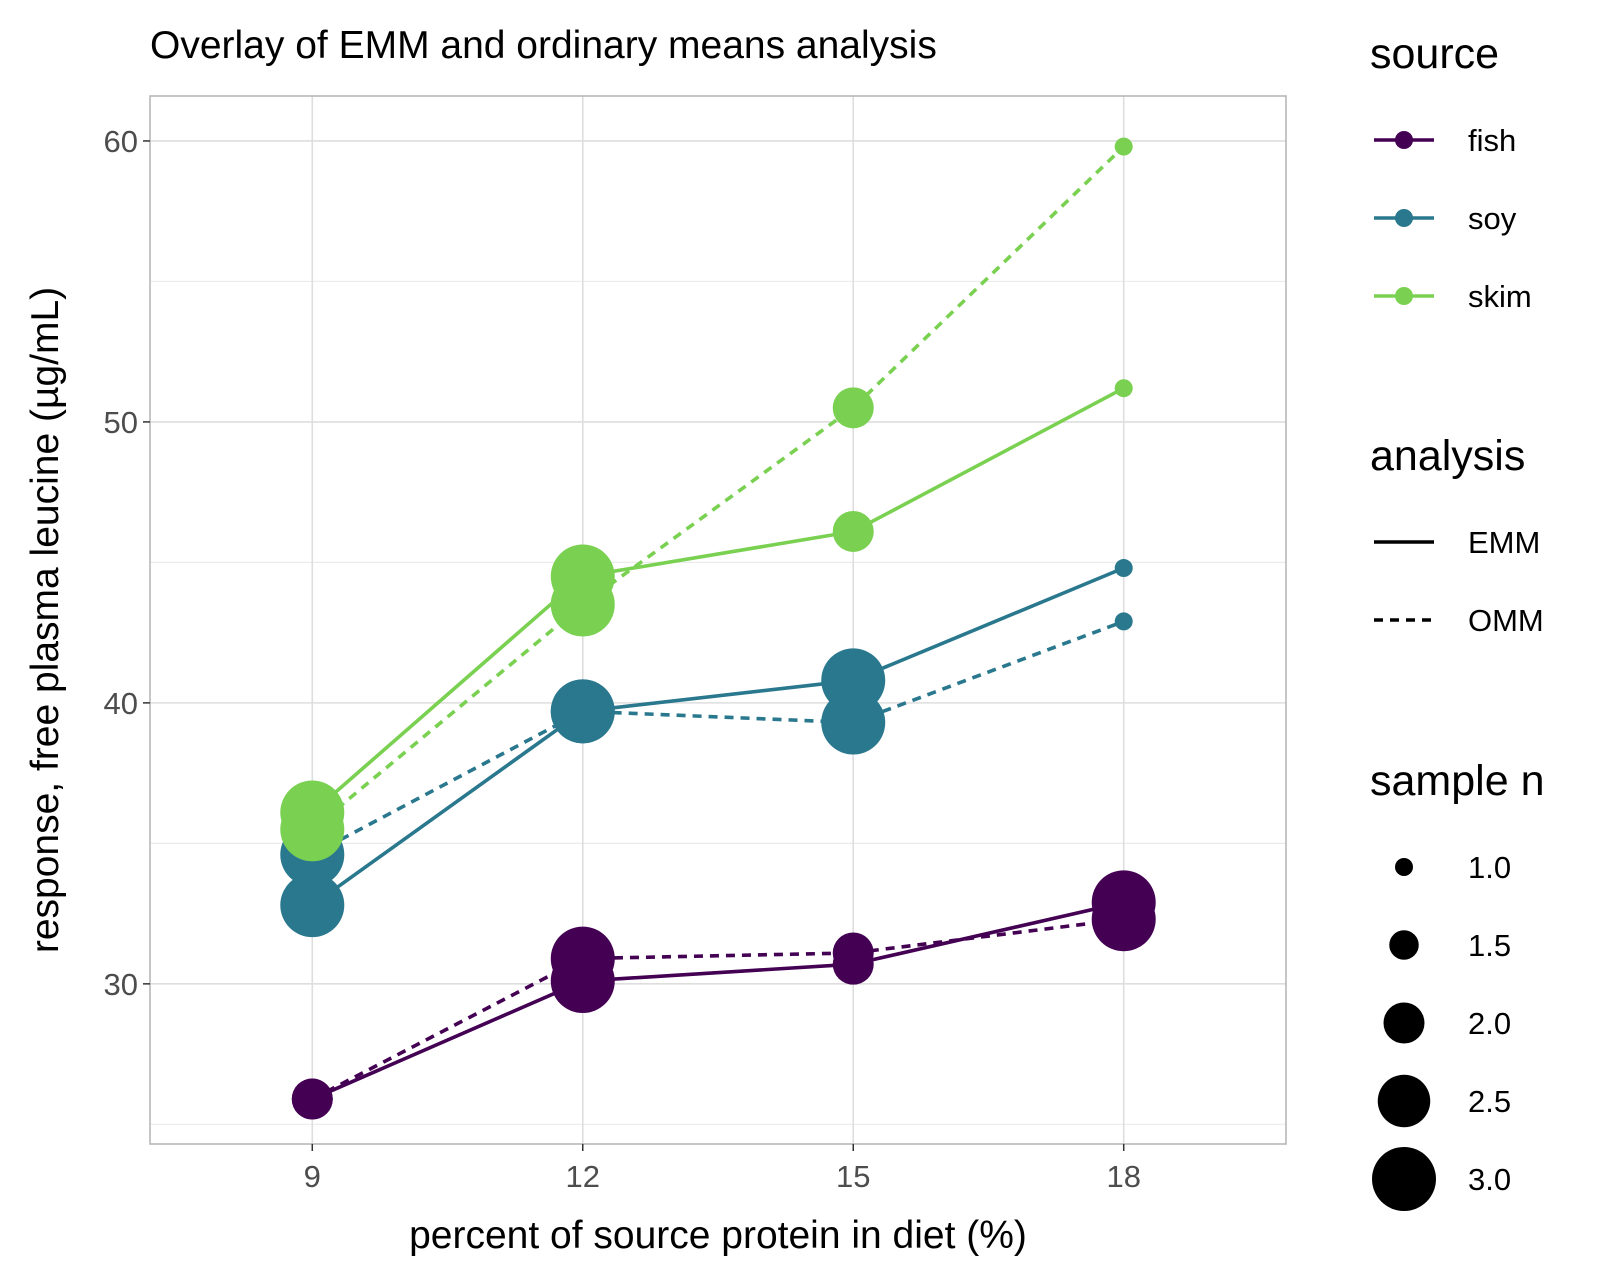 The height and width of the screenshot is (1280, 1600). I want to click on x-axis-ticks: 9 12 15 18, so click(722, 1169).